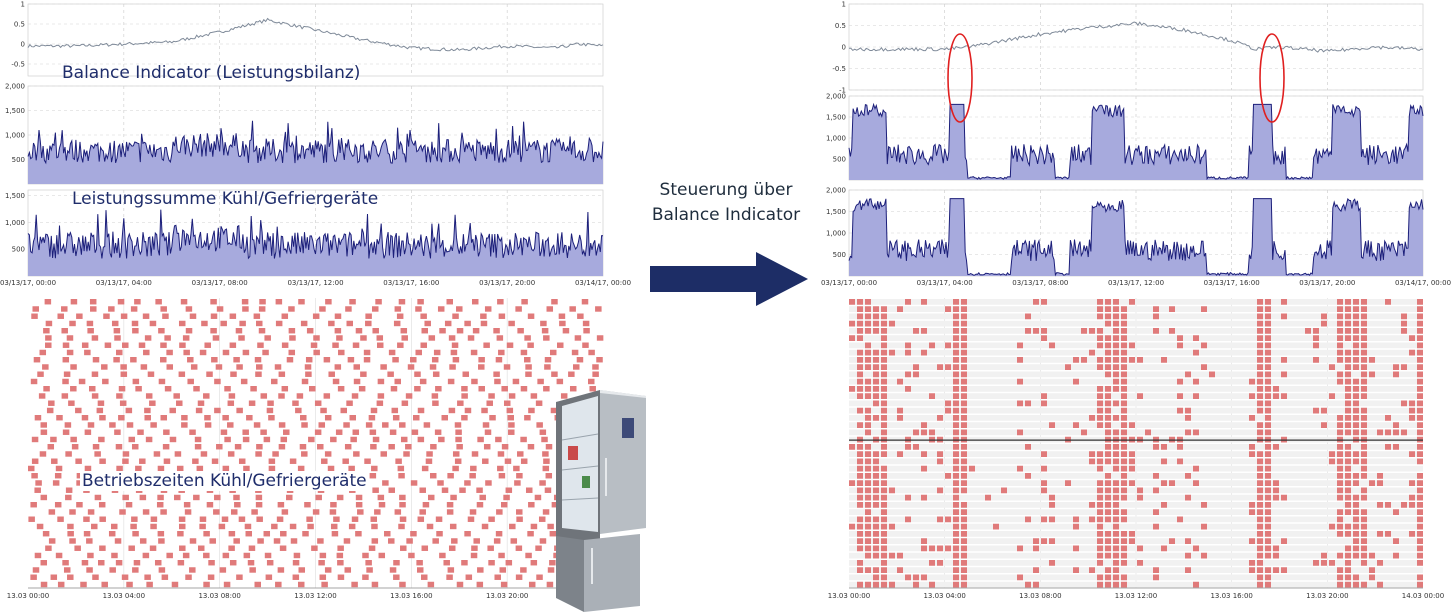 This screenshot has height=612, width=1452. I want to click on x-tick-label: 13.03 08:00, so click(219, 596).